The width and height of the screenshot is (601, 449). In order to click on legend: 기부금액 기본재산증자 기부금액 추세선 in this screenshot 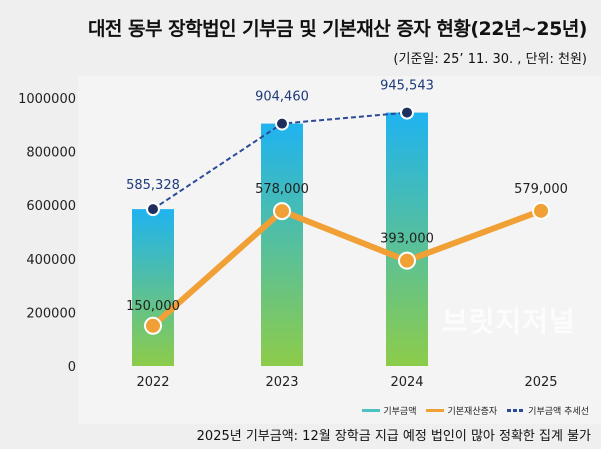, I will do `click(475, 410)`.